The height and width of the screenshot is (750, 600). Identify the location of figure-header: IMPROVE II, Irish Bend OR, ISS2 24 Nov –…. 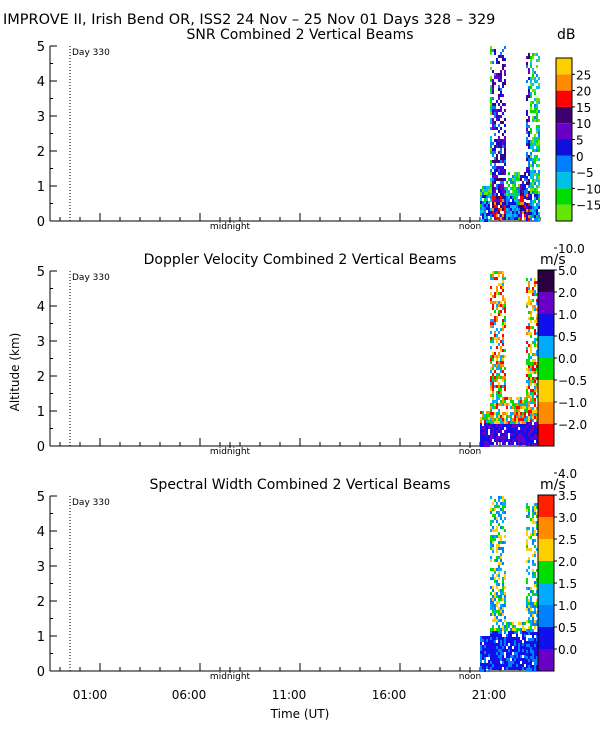
(249, 20).